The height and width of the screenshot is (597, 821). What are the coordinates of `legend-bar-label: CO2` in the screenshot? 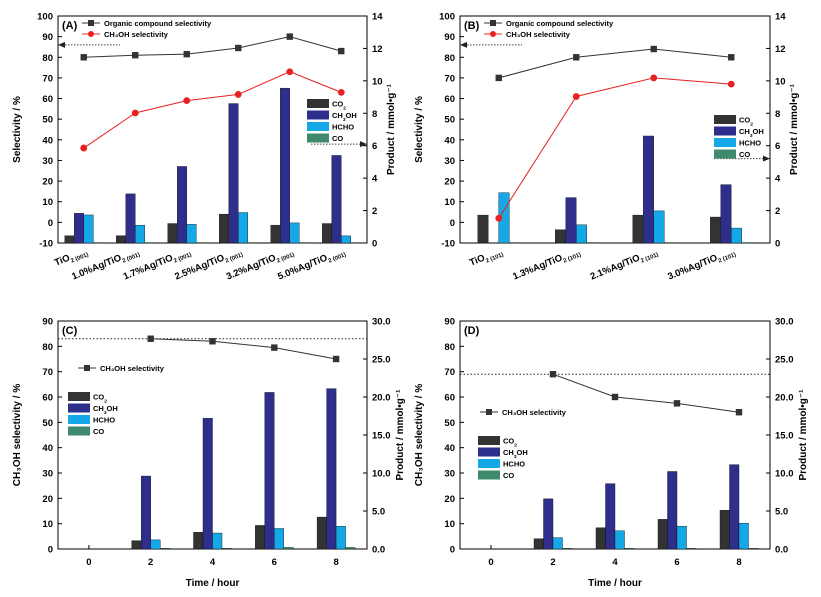 It's located at (339, 106).